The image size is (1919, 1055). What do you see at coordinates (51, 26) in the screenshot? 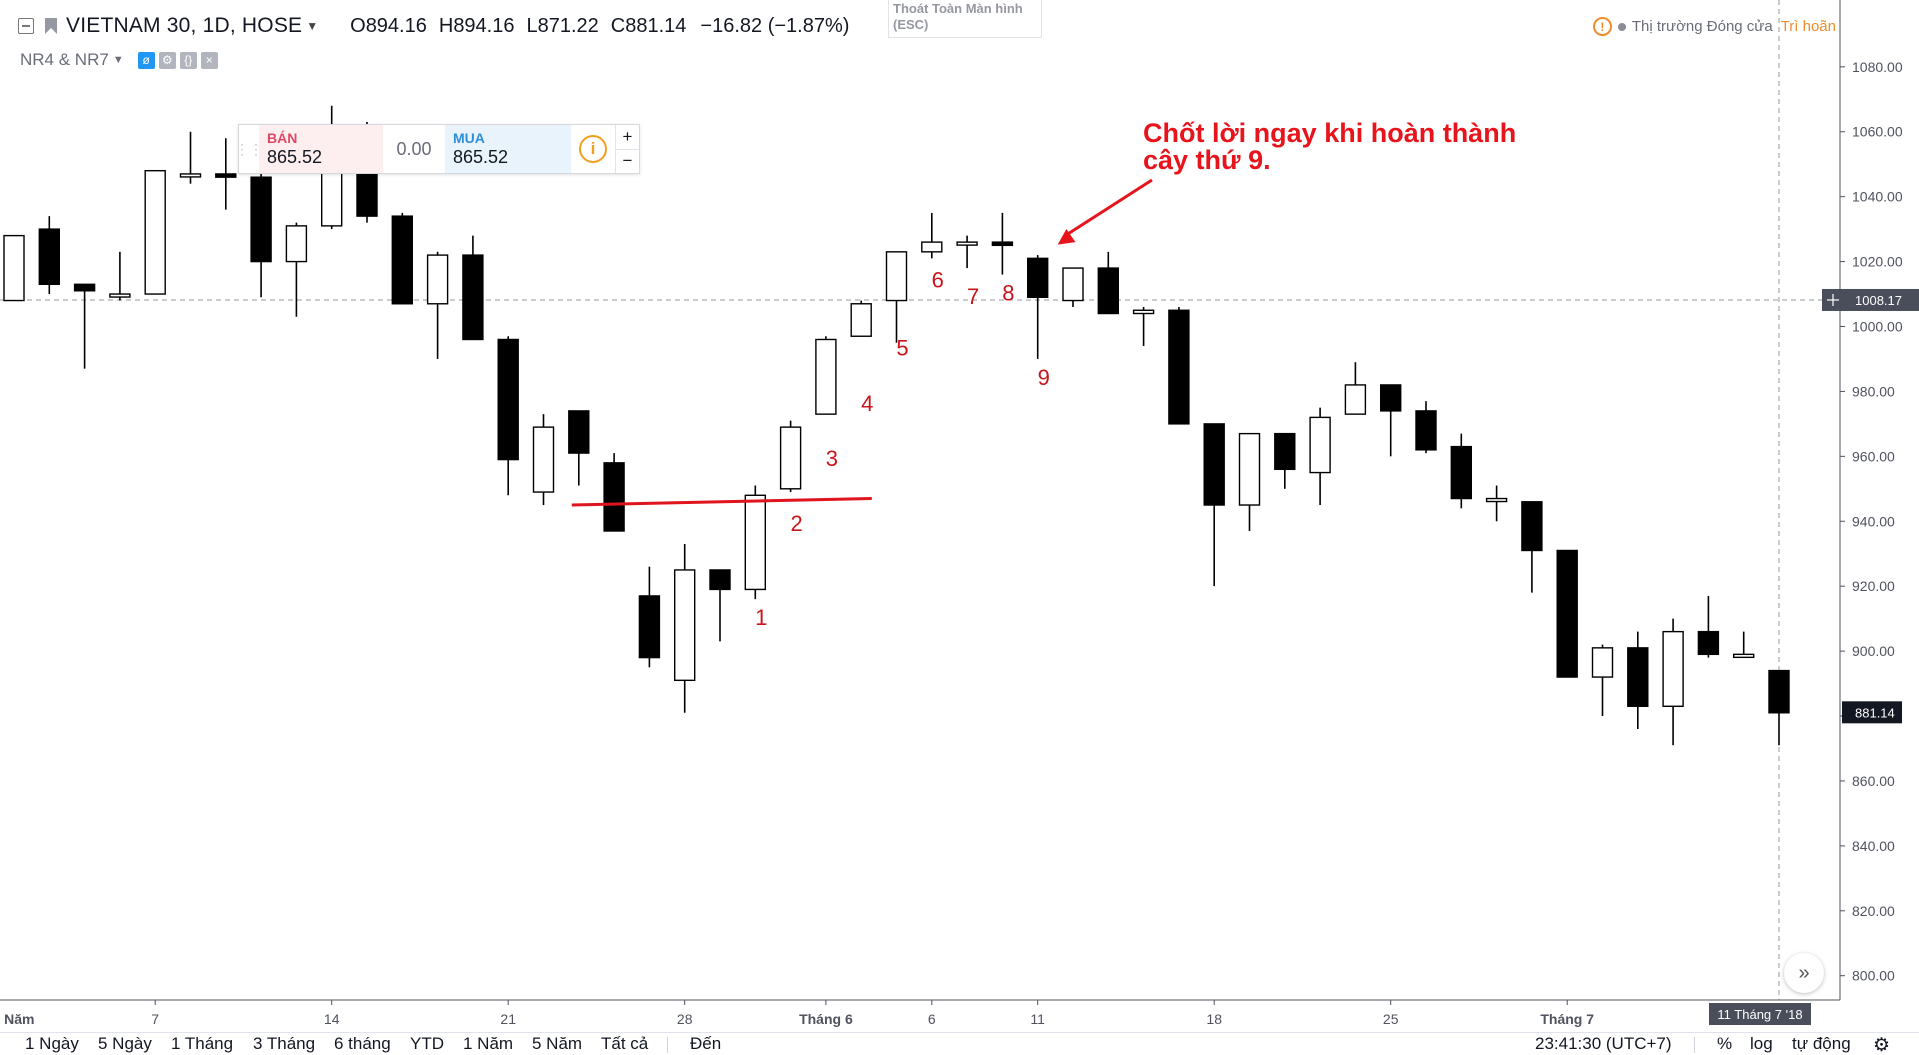
I see `symbol-flag-icon` at bounding box center [51, 26].